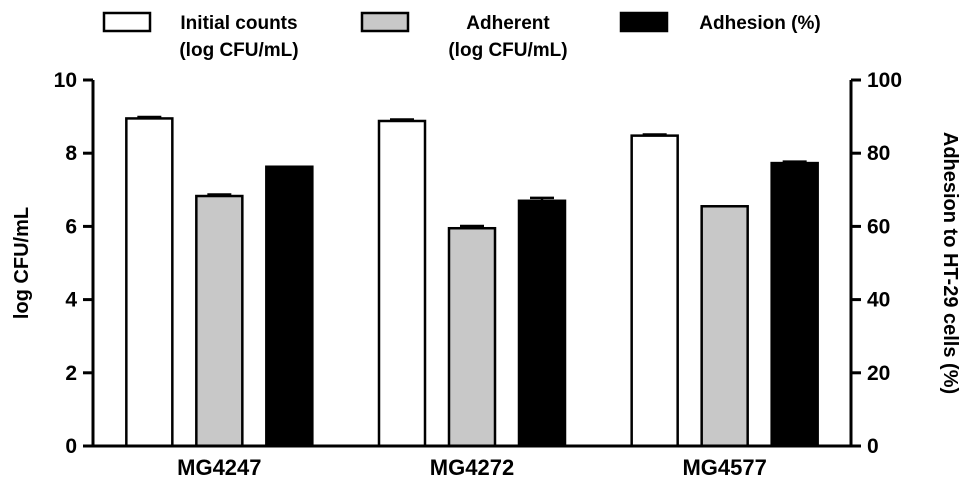 The height and width of the screenshot is (486, 965). I want to click on left-tick-label: 8, so click(71, 153).